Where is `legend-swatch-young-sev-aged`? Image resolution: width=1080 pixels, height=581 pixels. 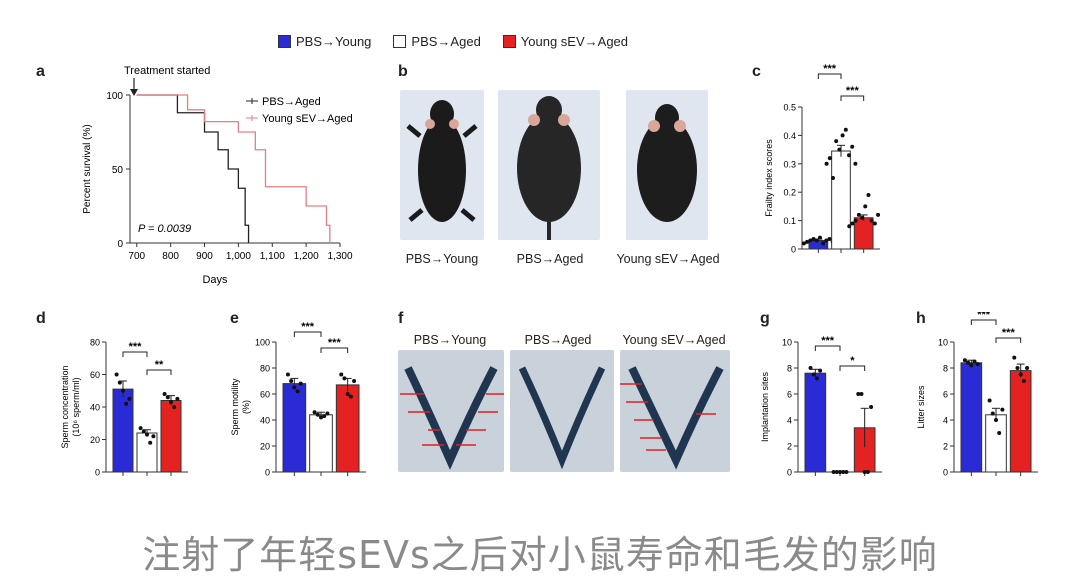
legend-swatch-young-sev-aged is located at coordinates (509, 41).